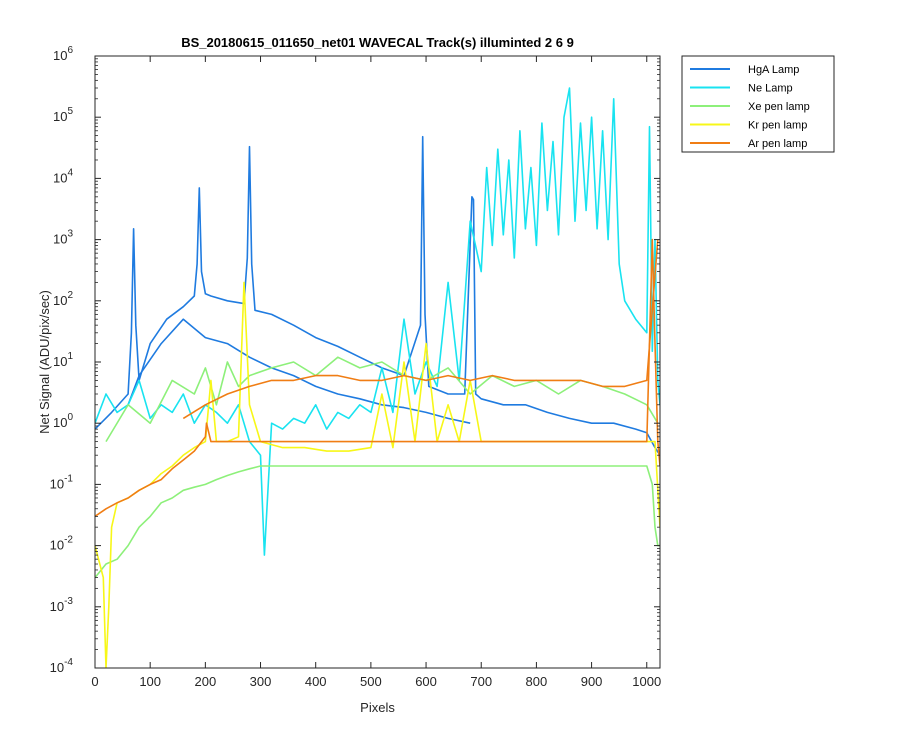 This screenshot has width=900, height=755. Describe the element at coordinates (481, 681) in the screenshot. I see `x-tick-label: 700` at that location.